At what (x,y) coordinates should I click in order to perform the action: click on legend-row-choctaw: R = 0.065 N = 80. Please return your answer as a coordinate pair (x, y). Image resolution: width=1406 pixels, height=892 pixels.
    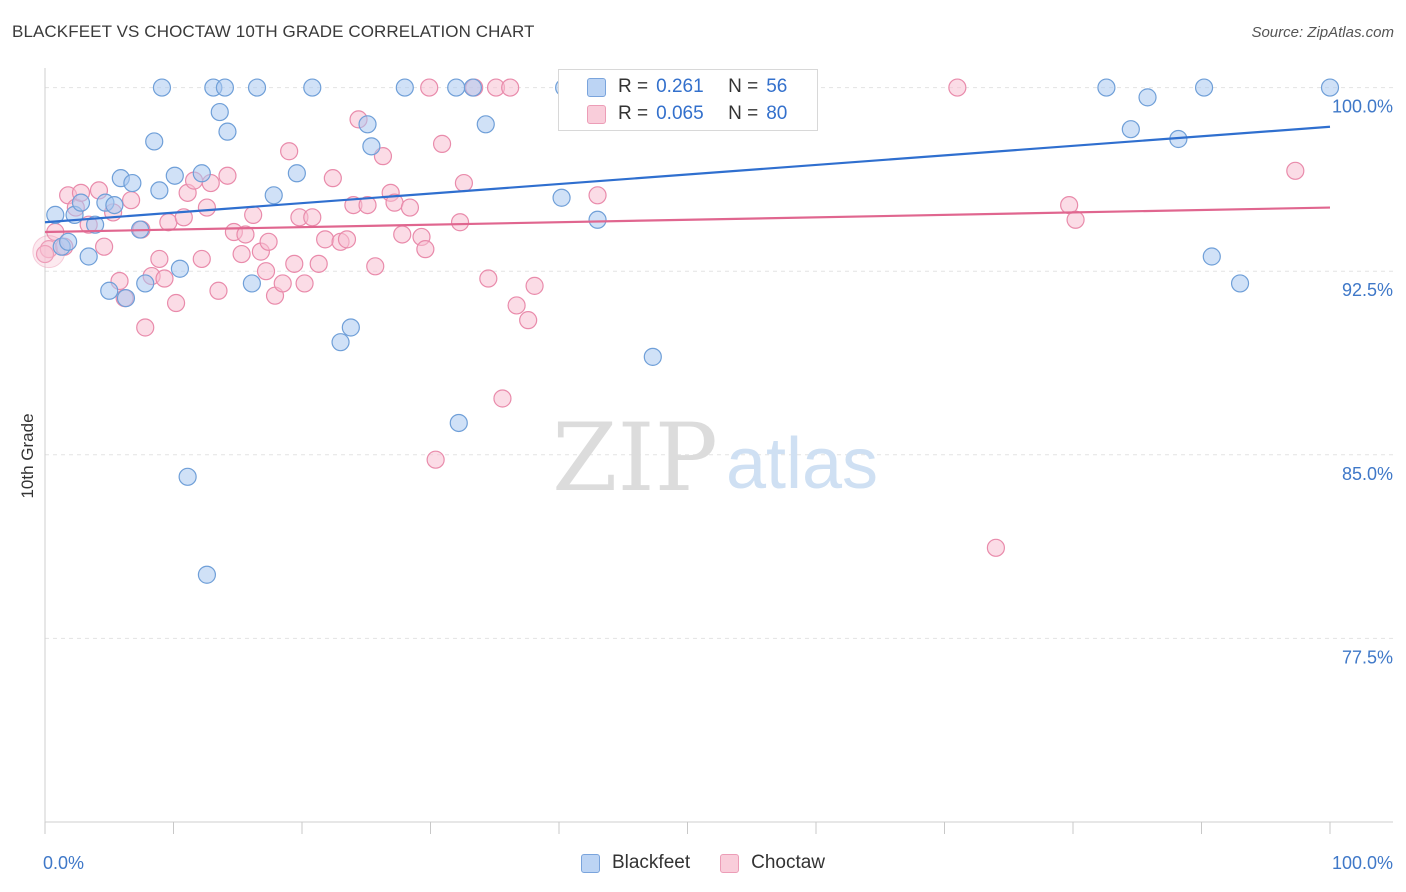
    Looking at the image, I should click on (673, 114).